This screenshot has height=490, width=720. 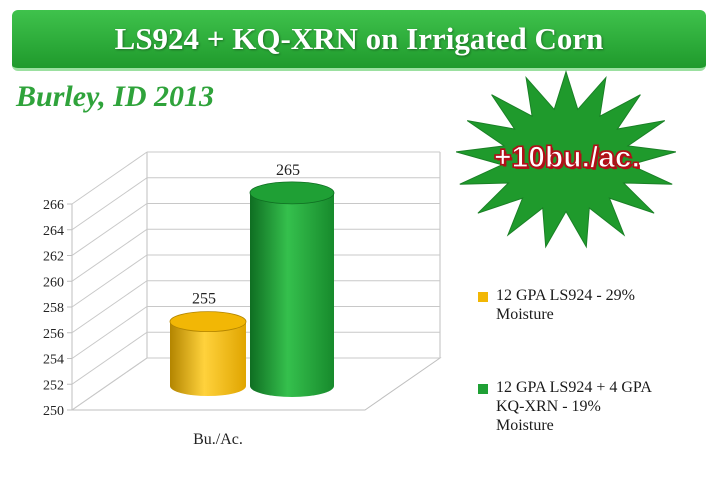 I want to click on legend-swatch-green, so click(x=483, y=389).